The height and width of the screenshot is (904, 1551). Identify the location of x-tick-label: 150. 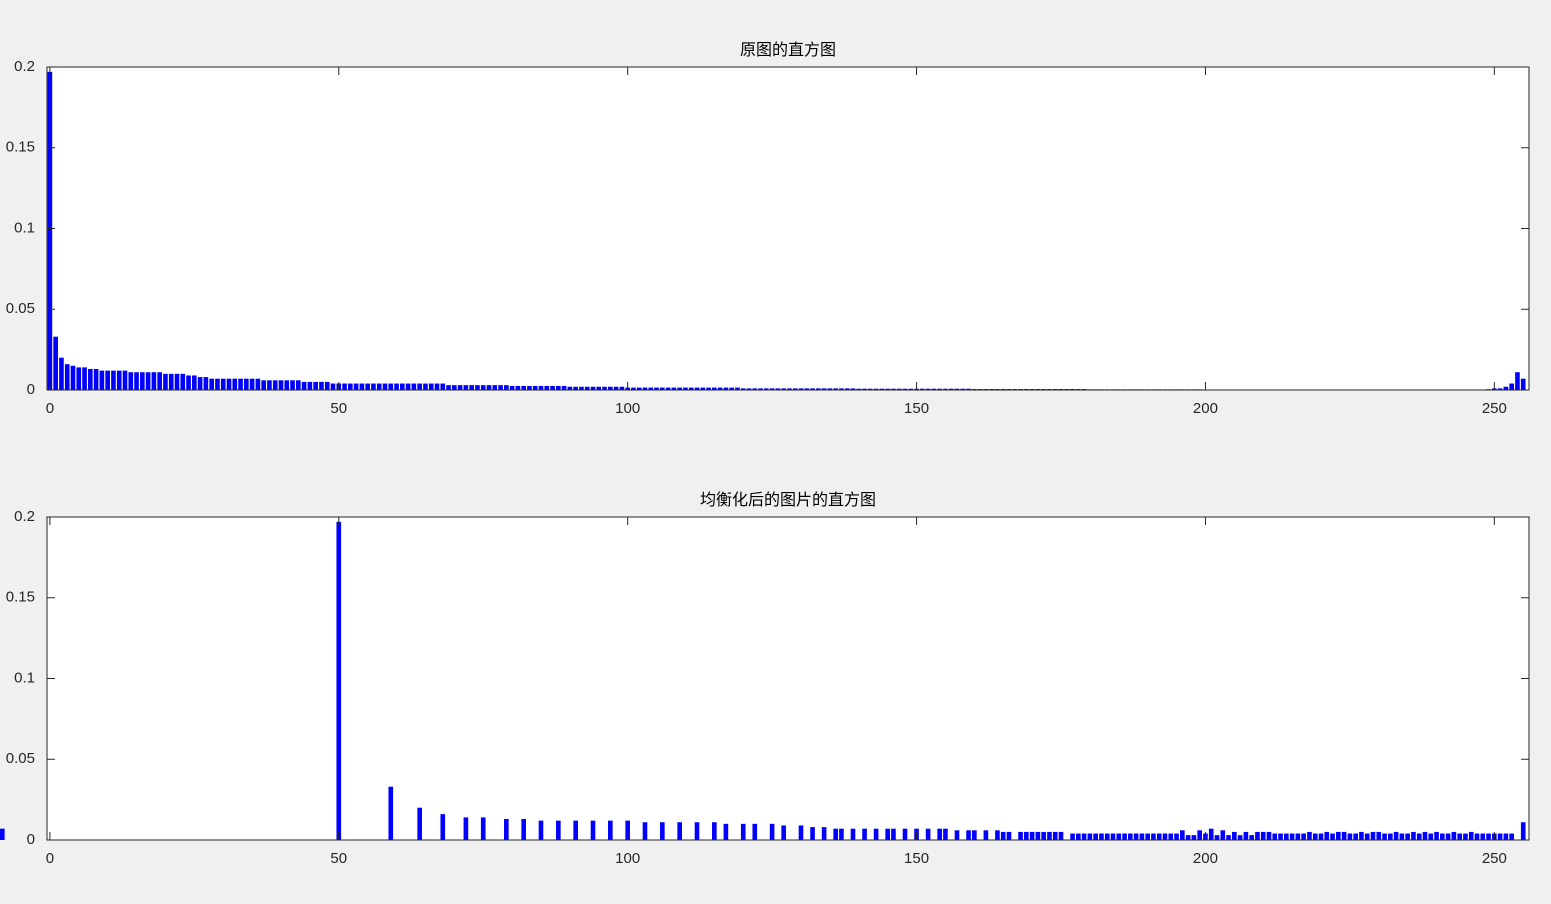
(916, 408).